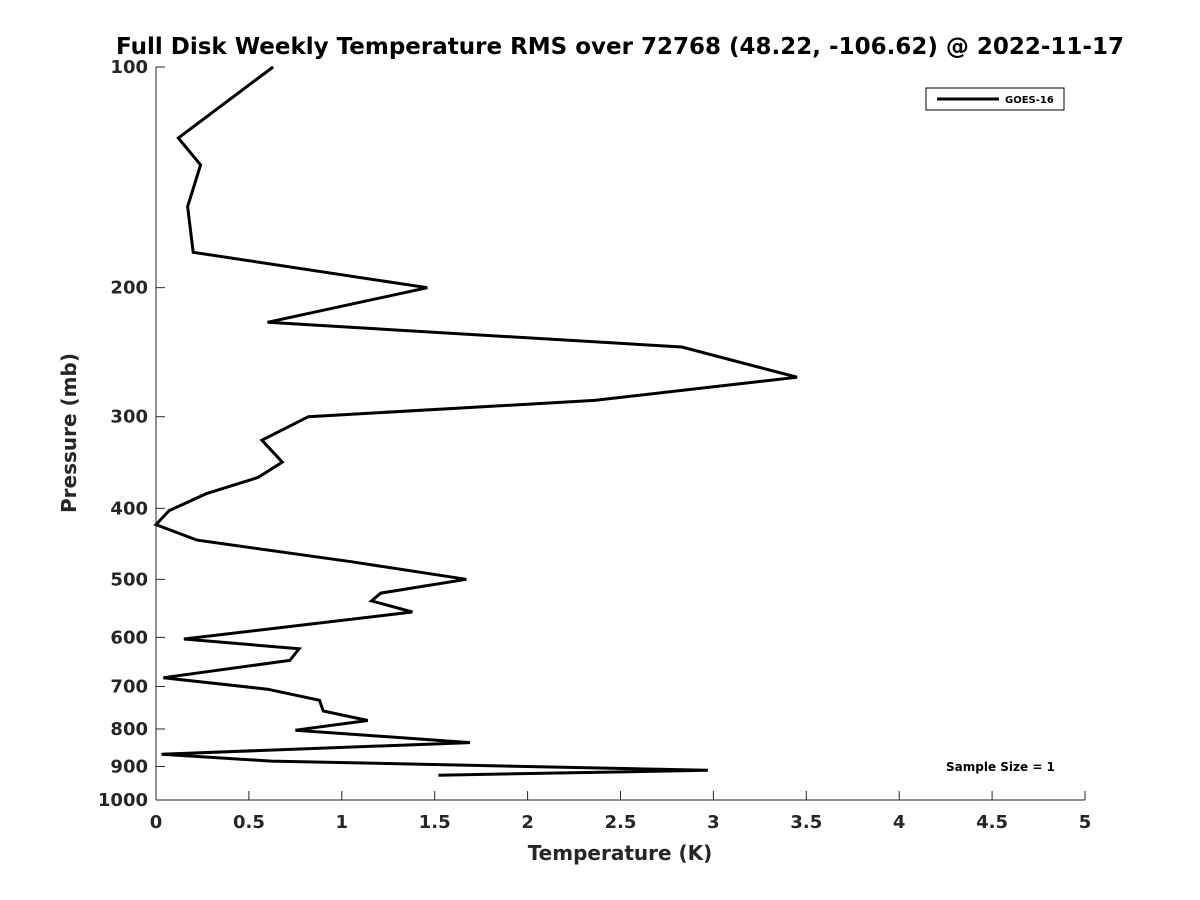  What do you see at coordinates (342, 822) in the screenshot?
I see `x-tick-label: 1` at bounding box center [342, 822].